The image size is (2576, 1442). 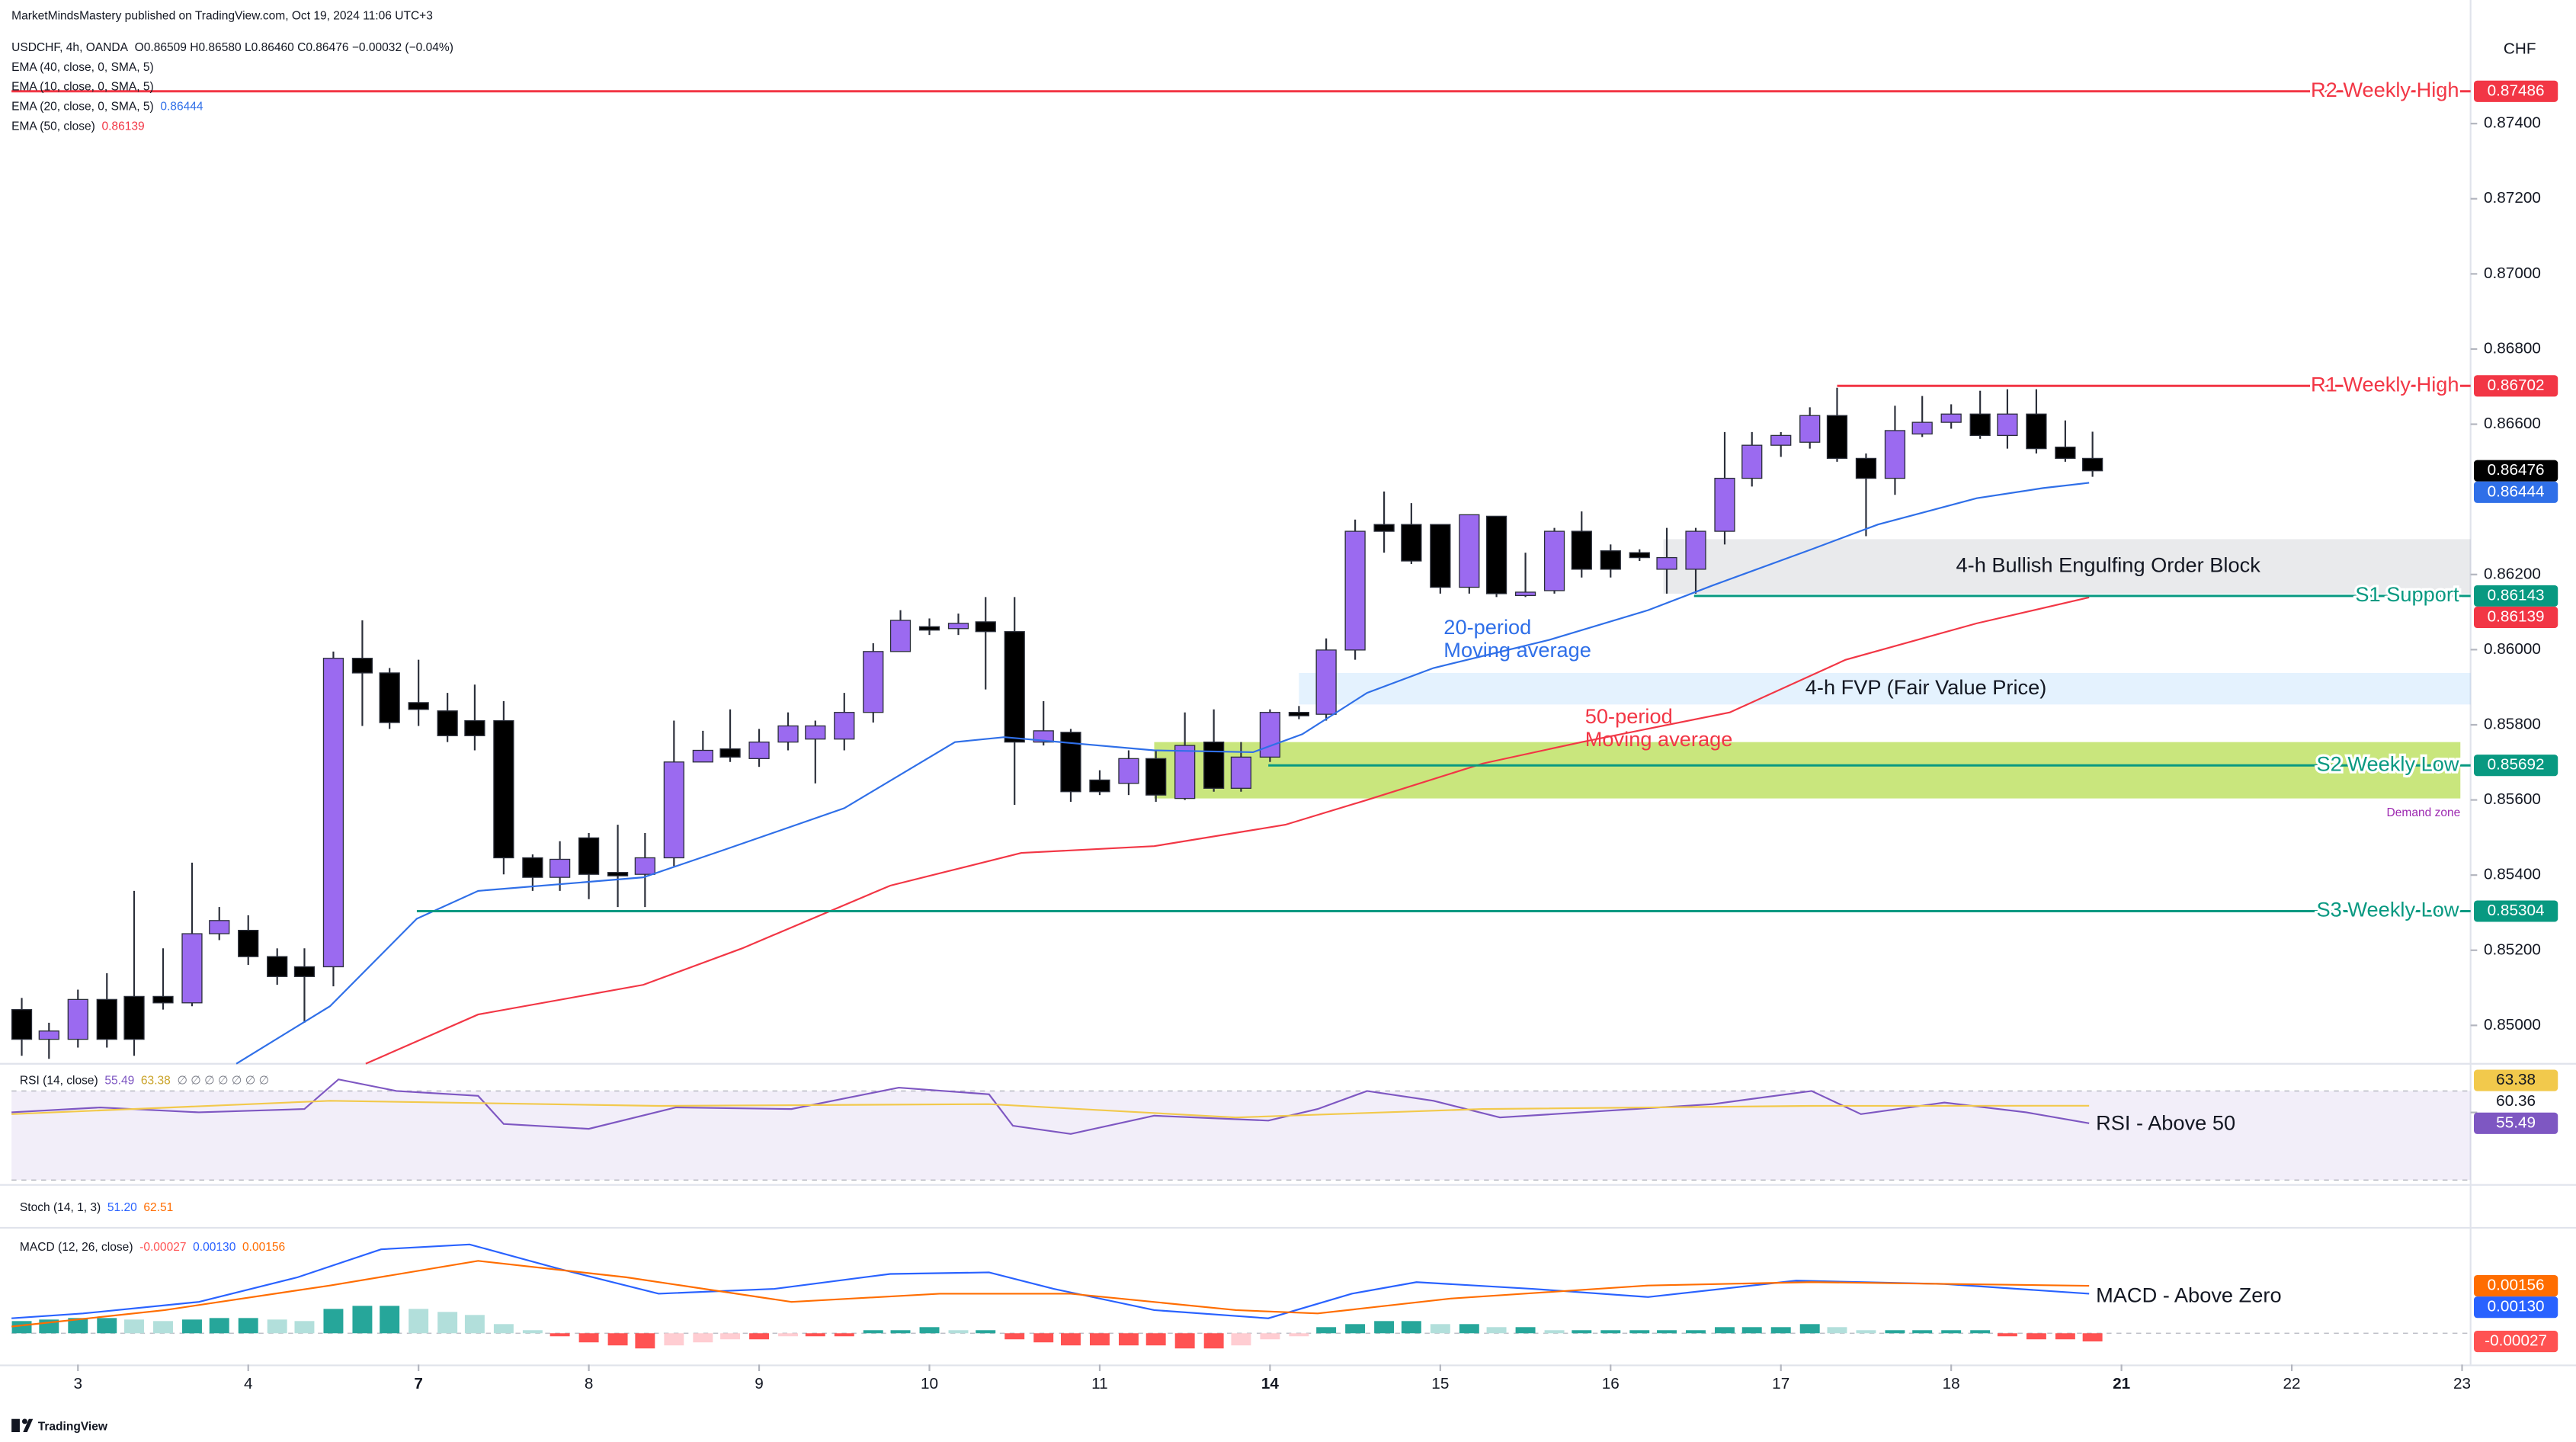 What do you see at coordinates (2512, 950) in the screenshot?
I see `y-tick-label: 0.85200` at bounding box center [2512, 950].